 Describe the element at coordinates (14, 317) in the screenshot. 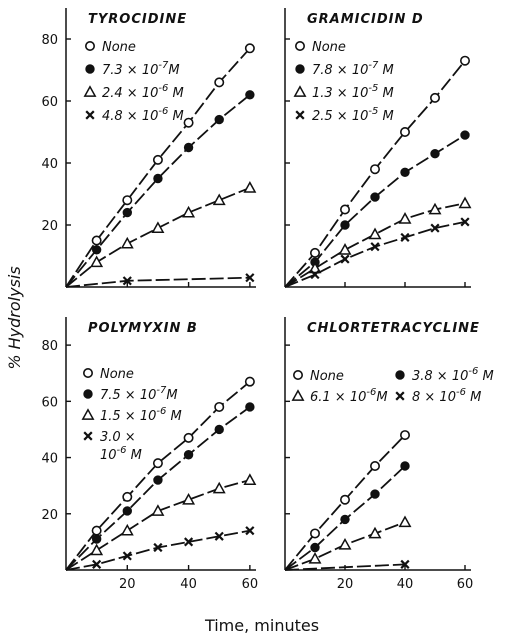

I see `y-axis-label: % Hydrolysis` at that location.